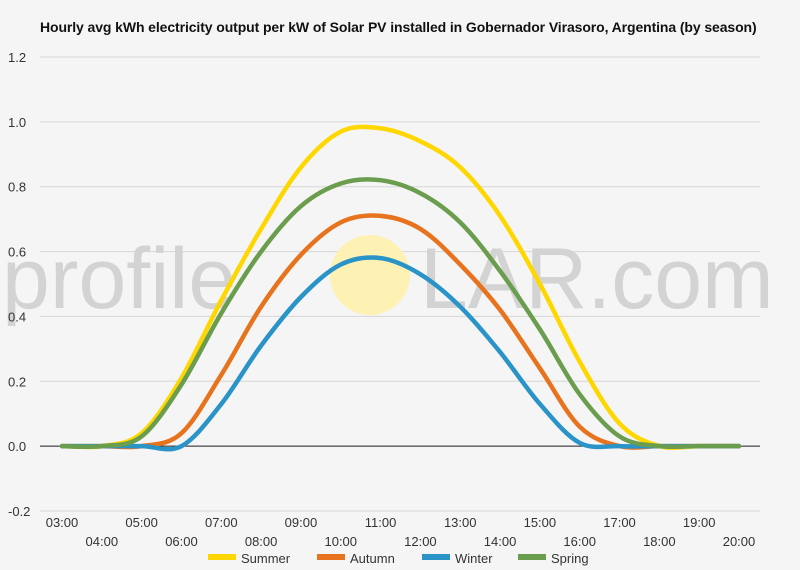 This screenshot has height=570, width=800. Describe the element at coordinates (62, 522) in the screenshot. I see `x-tick-label: 03:00` at that location.